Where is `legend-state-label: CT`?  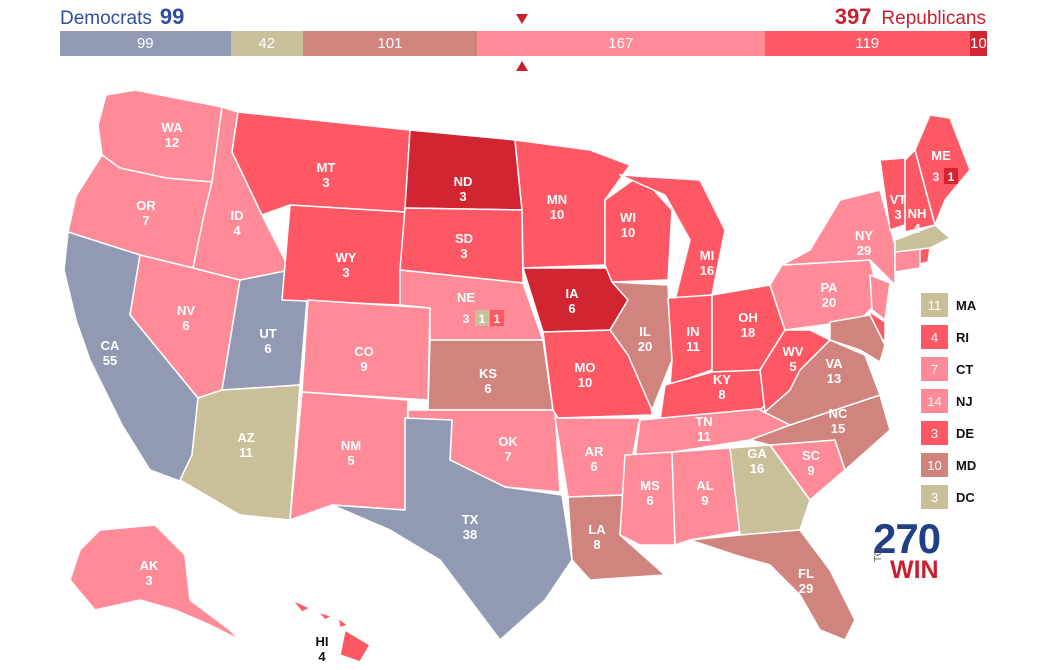 legend-state-label: CT is located at coordinates (965, 369).